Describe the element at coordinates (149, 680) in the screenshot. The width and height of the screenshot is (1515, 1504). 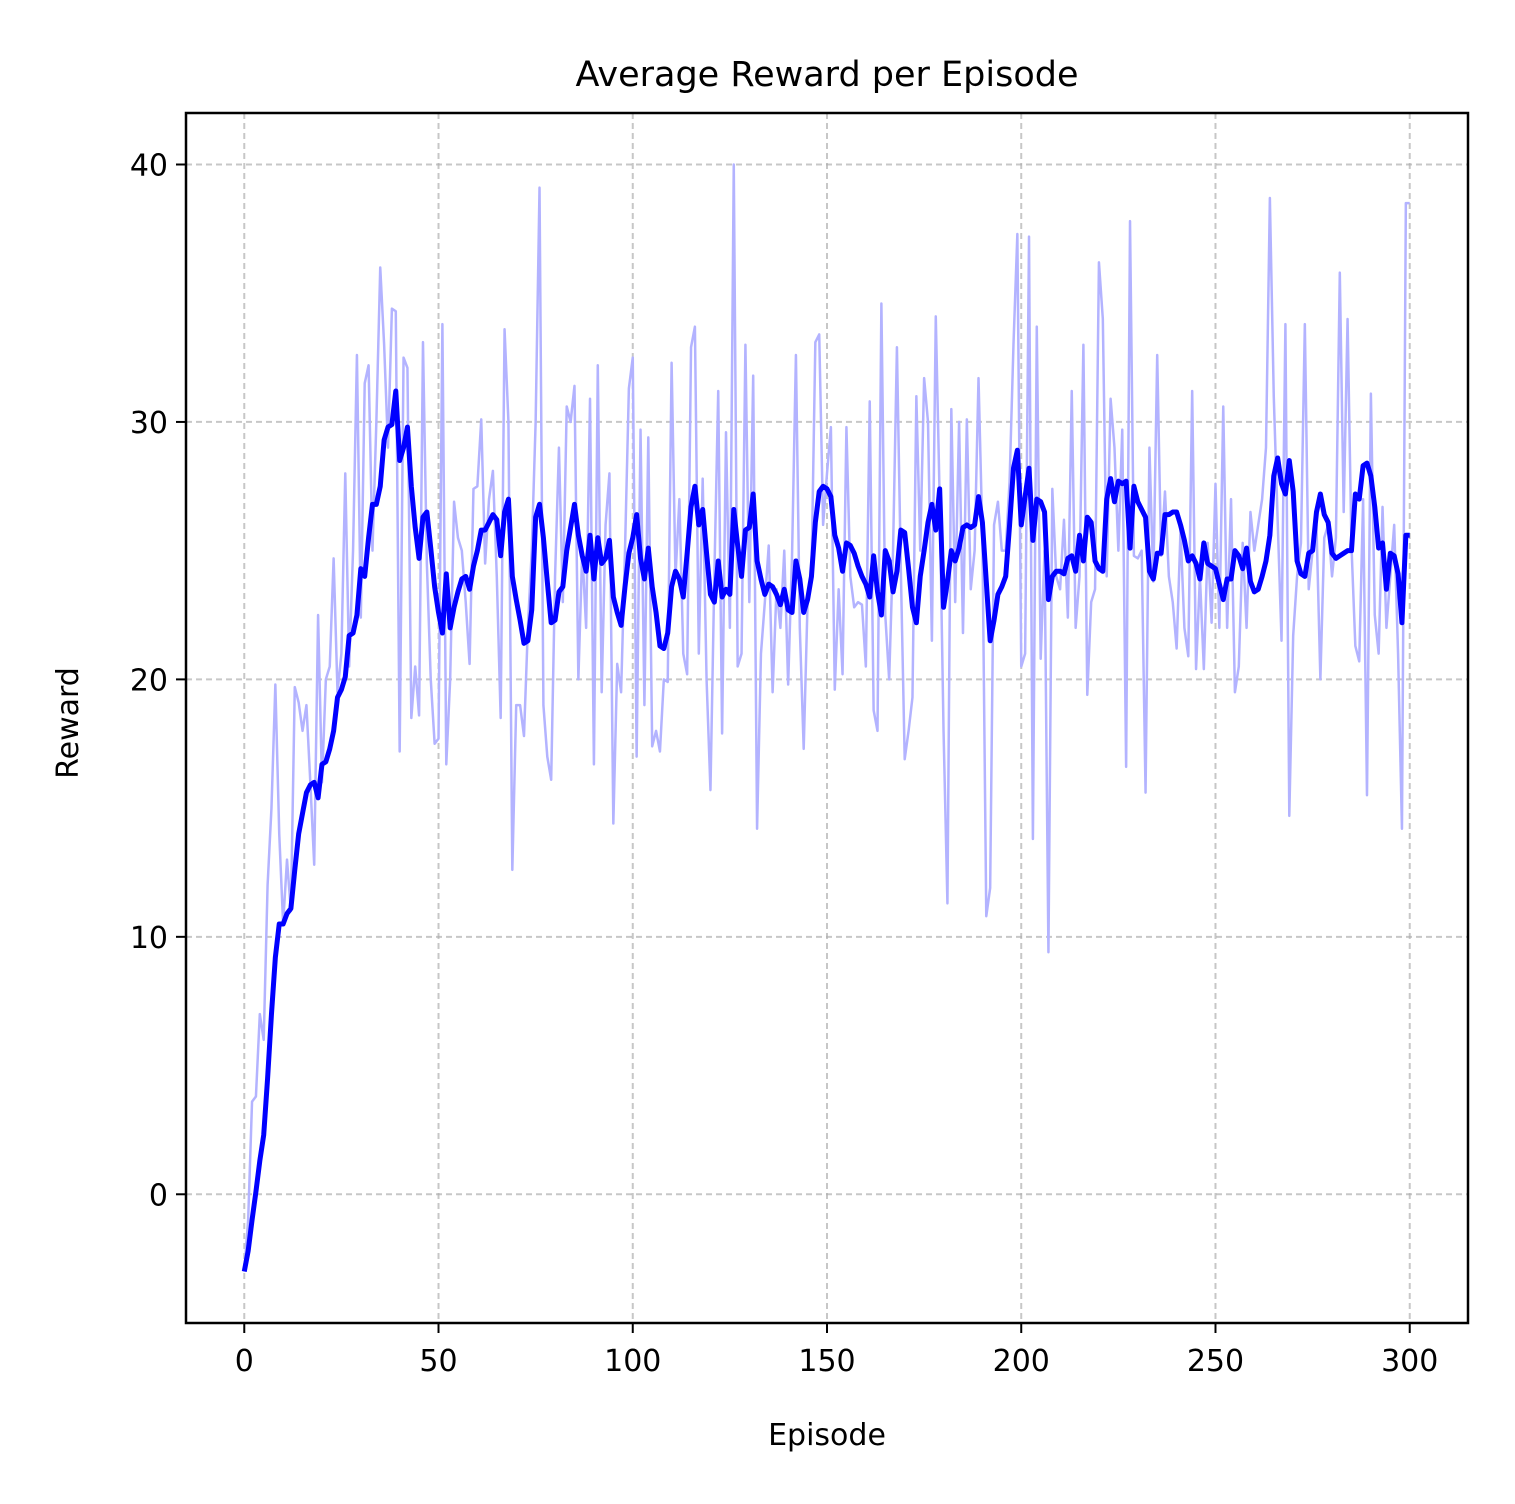
I see `y-tick-label: 20` at that location.